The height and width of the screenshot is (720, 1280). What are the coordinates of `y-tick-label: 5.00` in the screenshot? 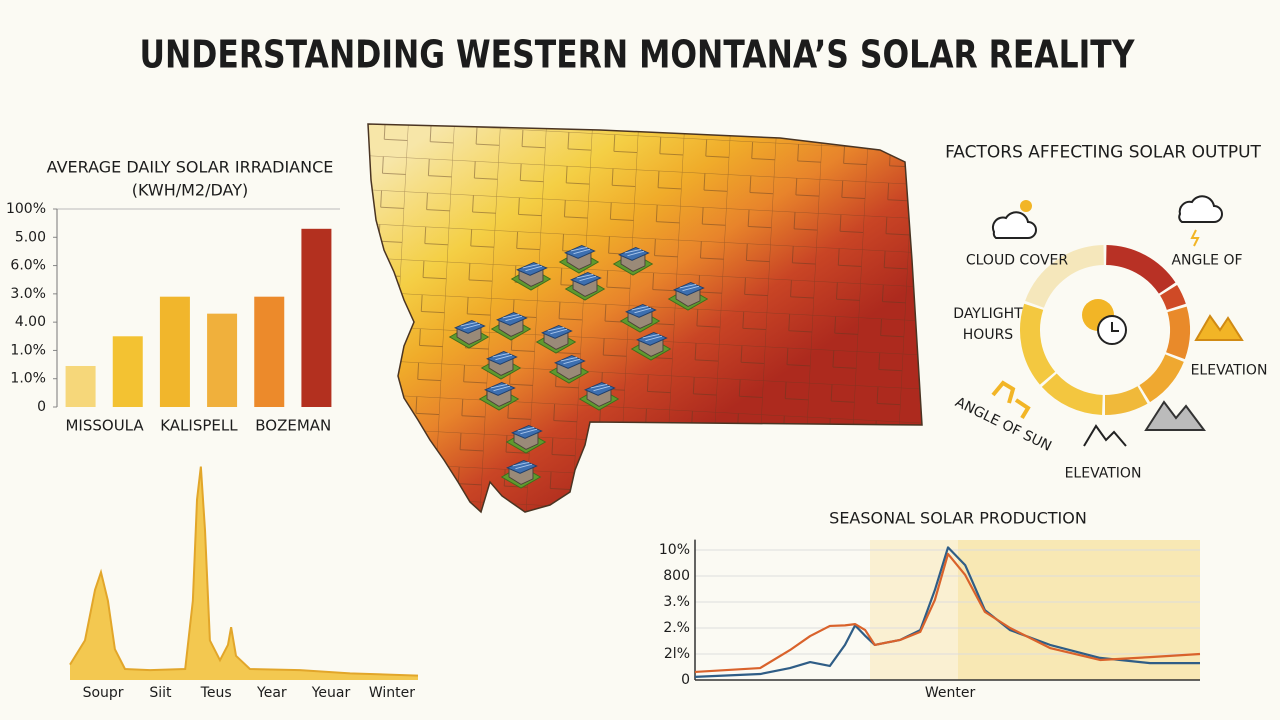 It's located at (30, 237).